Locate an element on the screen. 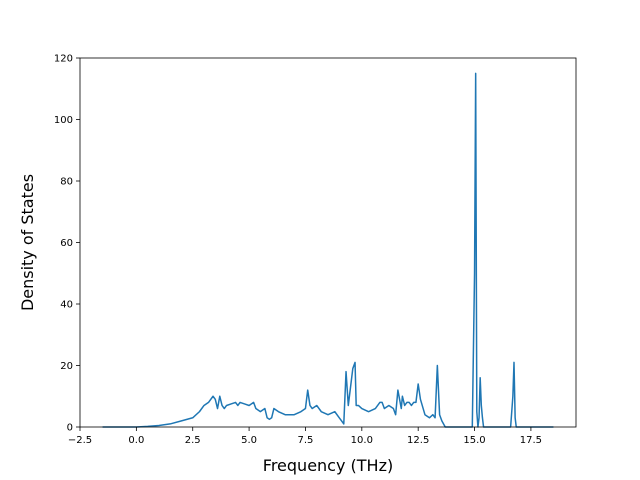 The width and height of the screenshot is (640, 480). y-tick-label: 0 is located at coordinates (70, 428).